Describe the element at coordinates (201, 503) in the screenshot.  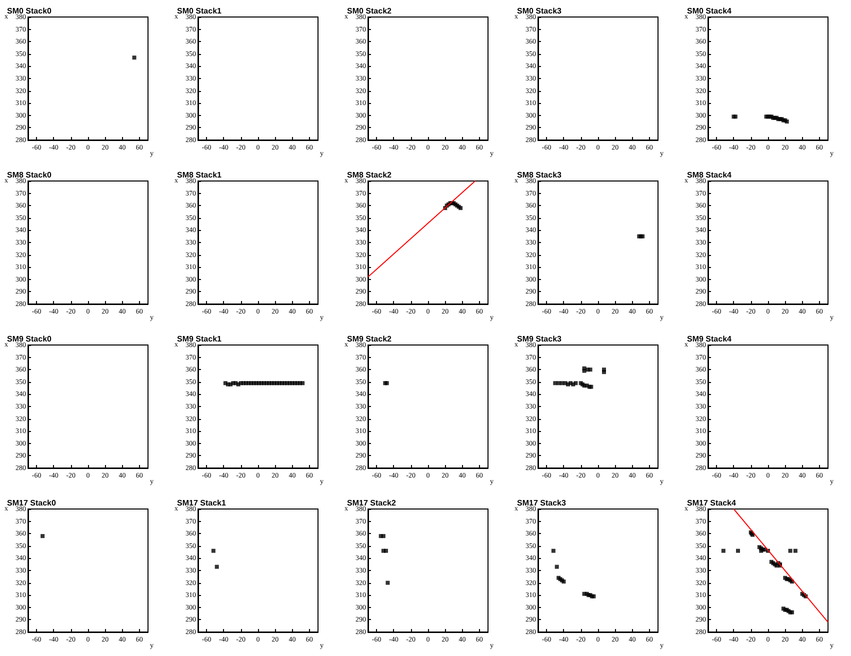
I see `chart-title: SM17 Stack1` at that location.